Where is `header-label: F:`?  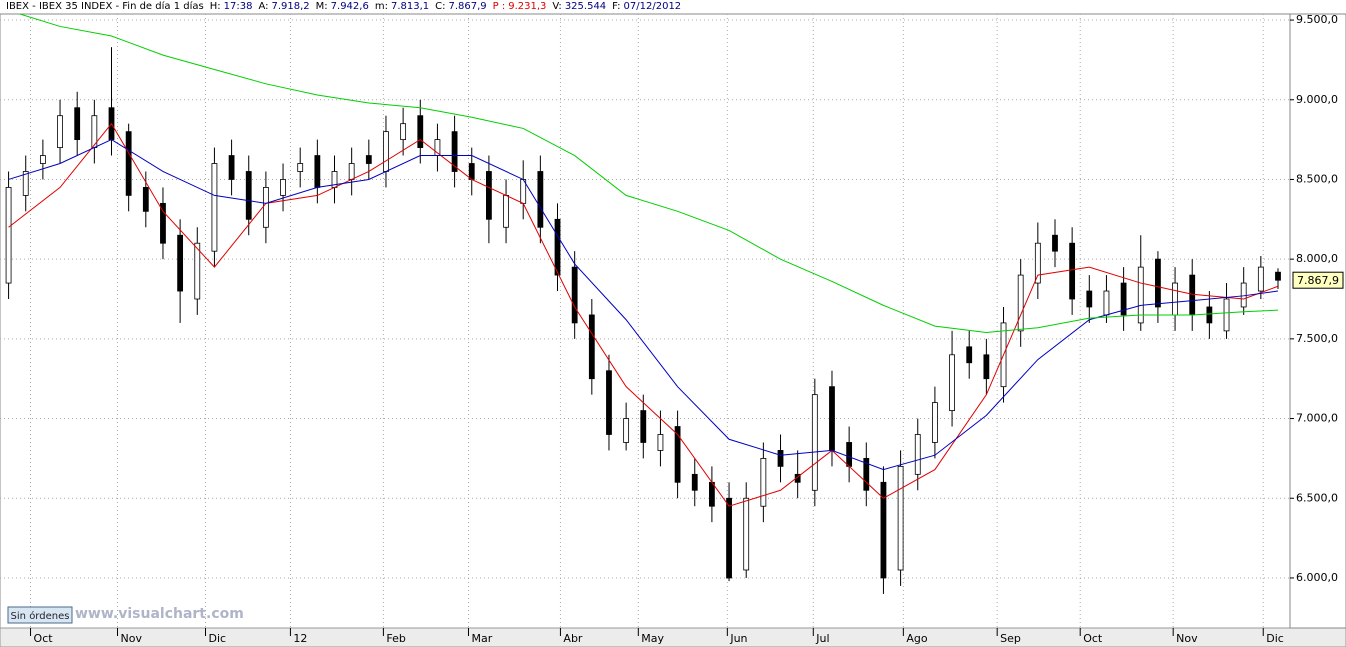 header-label: F: is located at coordinates (616, 6).